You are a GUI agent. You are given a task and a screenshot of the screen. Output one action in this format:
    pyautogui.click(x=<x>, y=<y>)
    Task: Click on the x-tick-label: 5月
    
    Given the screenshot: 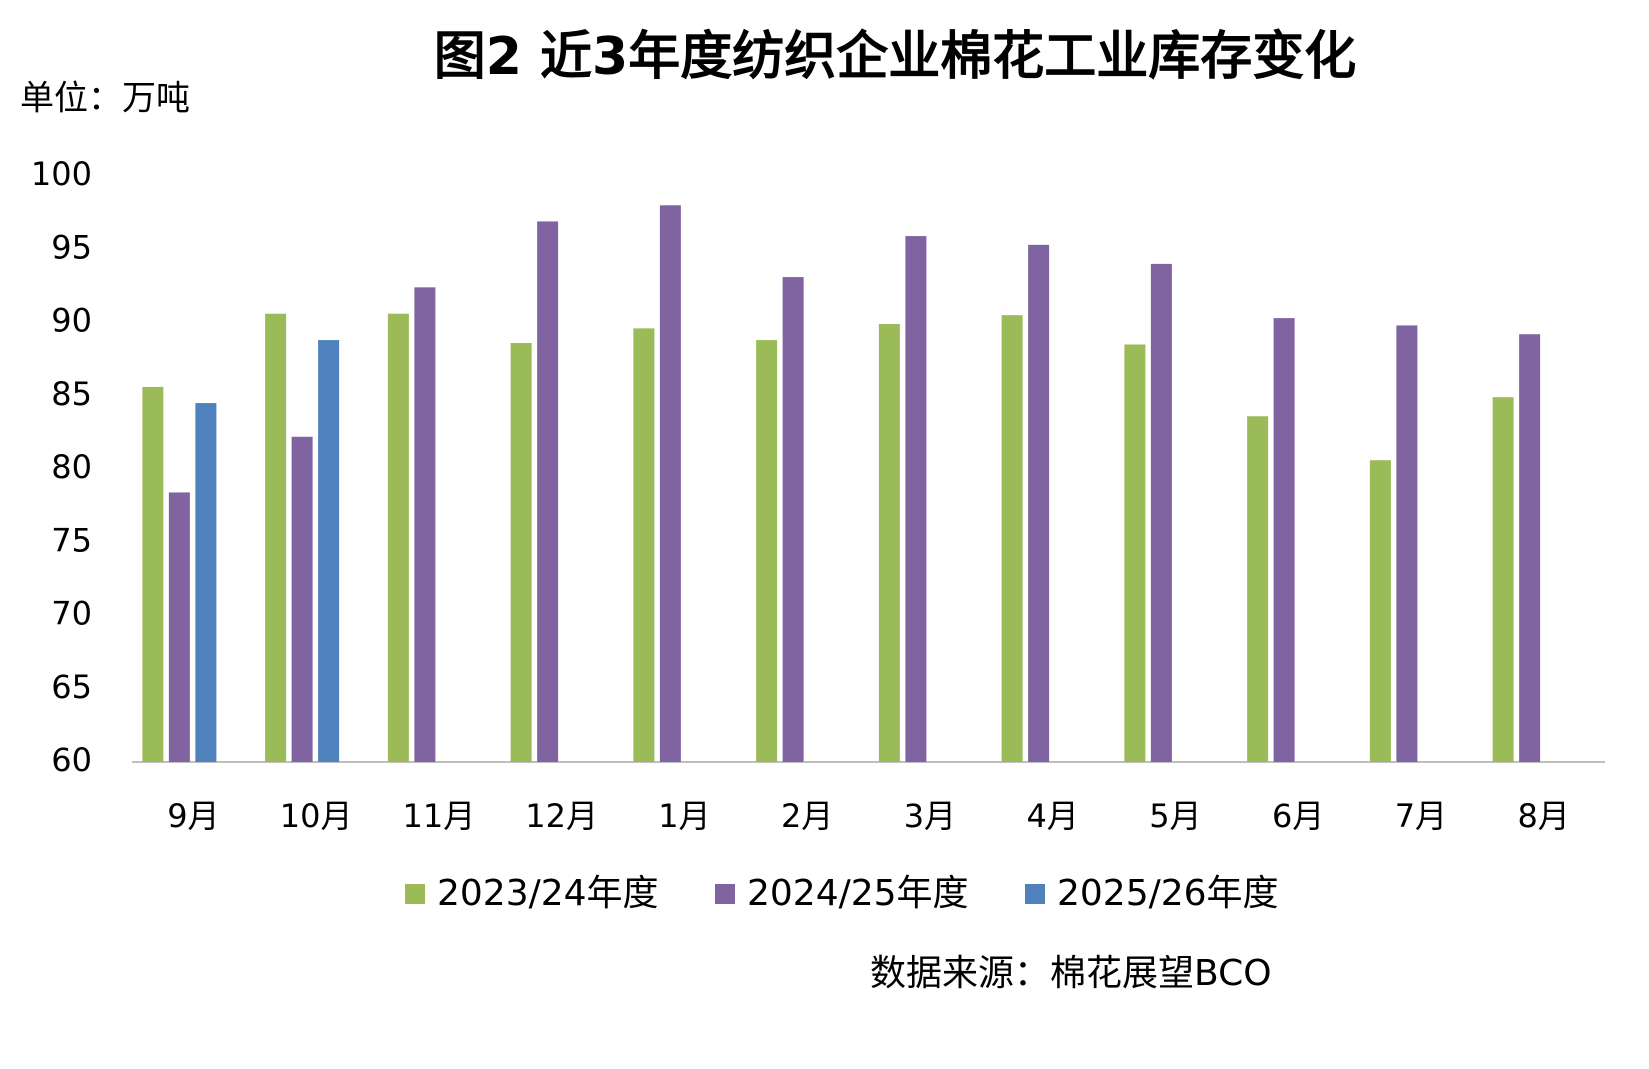 What is the action you would take?
    pyautogui.click(x=1175, y=816)
    